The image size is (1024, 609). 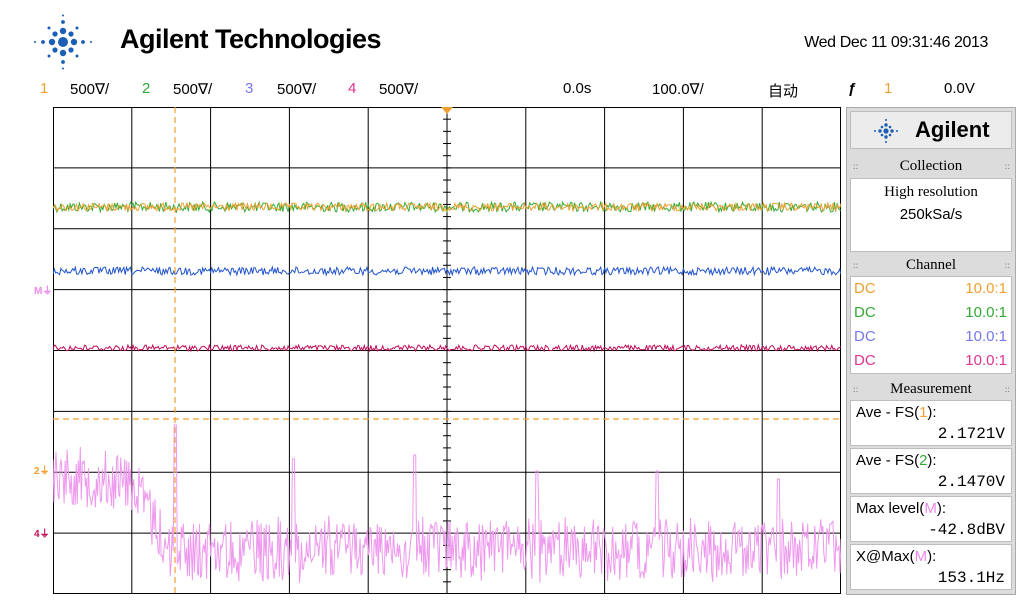 I want to click on channel-section-title: : : Channel : :, so click(x=931, y=265).